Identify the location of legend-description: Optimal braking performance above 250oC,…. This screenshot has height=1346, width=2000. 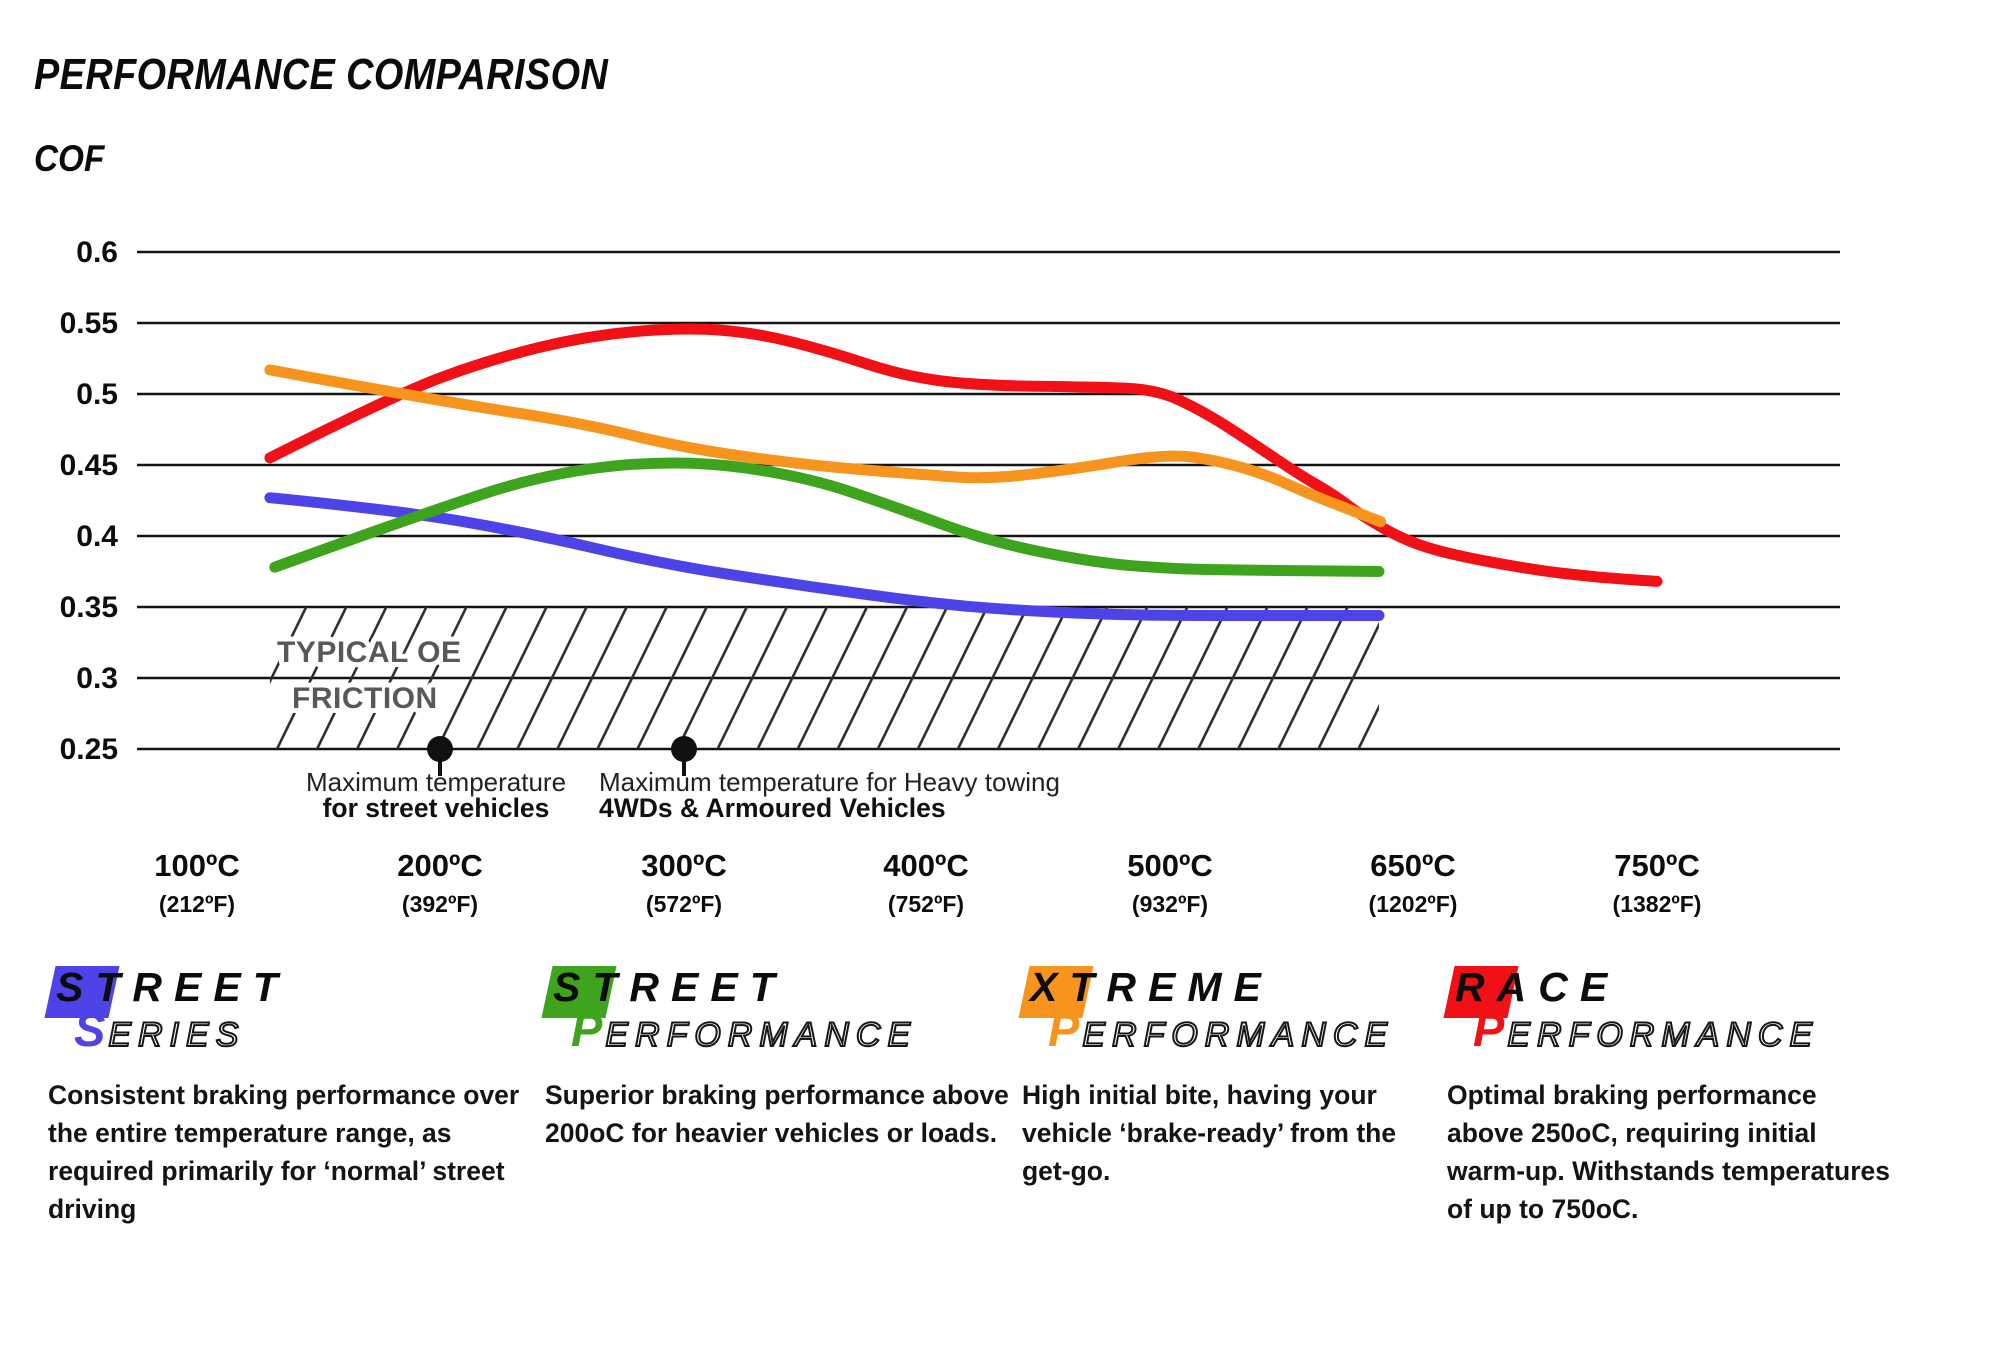
(1668, 1152).